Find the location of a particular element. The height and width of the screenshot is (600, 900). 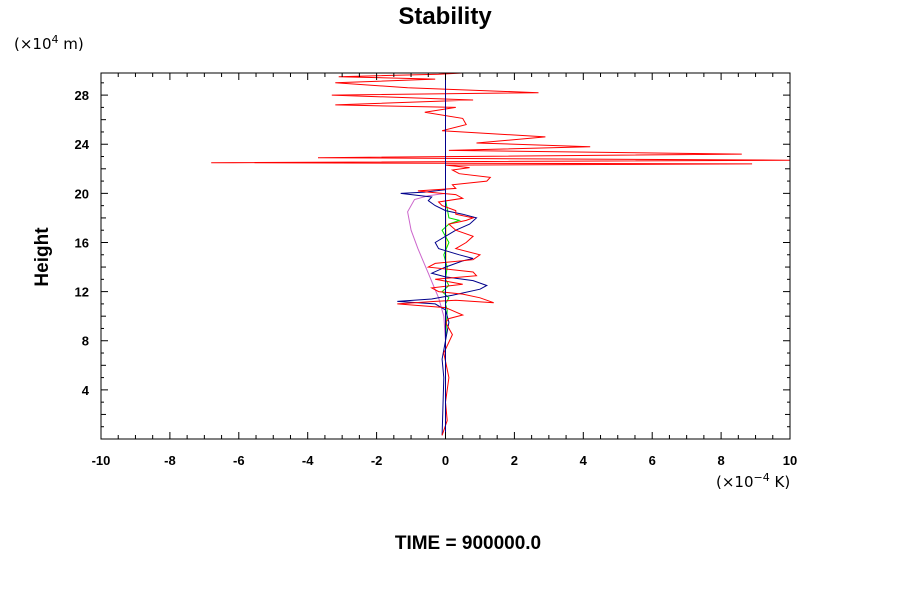

time-label: TIME = 900000.0 is located at coordinates (468, 543).